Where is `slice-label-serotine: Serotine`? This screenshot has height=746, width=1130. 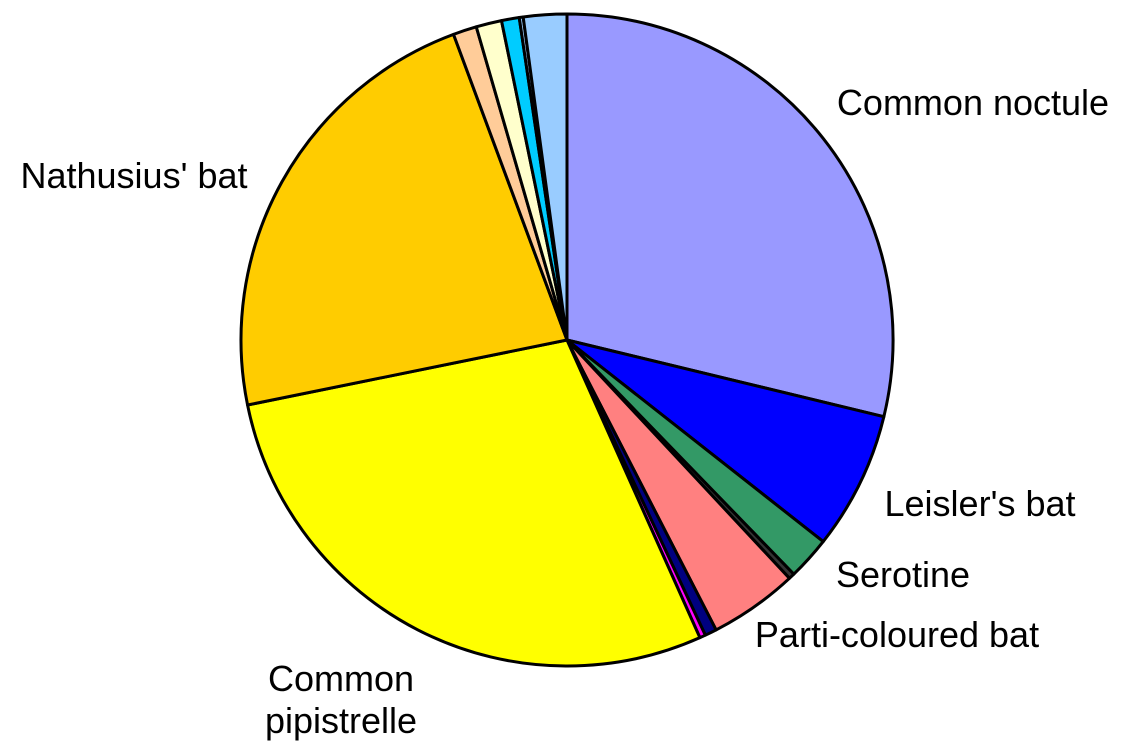 slice-label-serotine: Serotine is located at coordinates (903, 574).